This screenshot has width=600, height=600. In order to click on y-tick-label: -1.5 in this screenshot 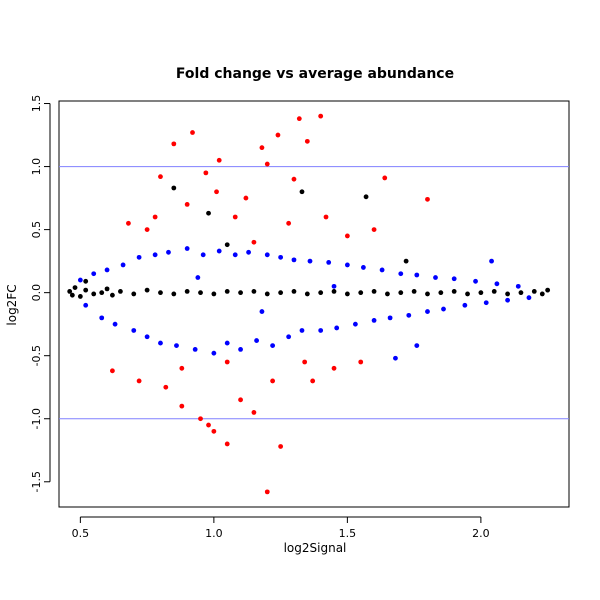, I will do `click(36, 481)`.